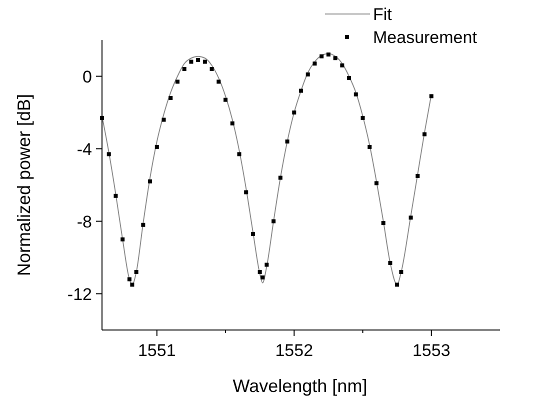  Describe the element at coordinates (84, 222) in the screenshot. I see `y-tick-label: -8` at that location.